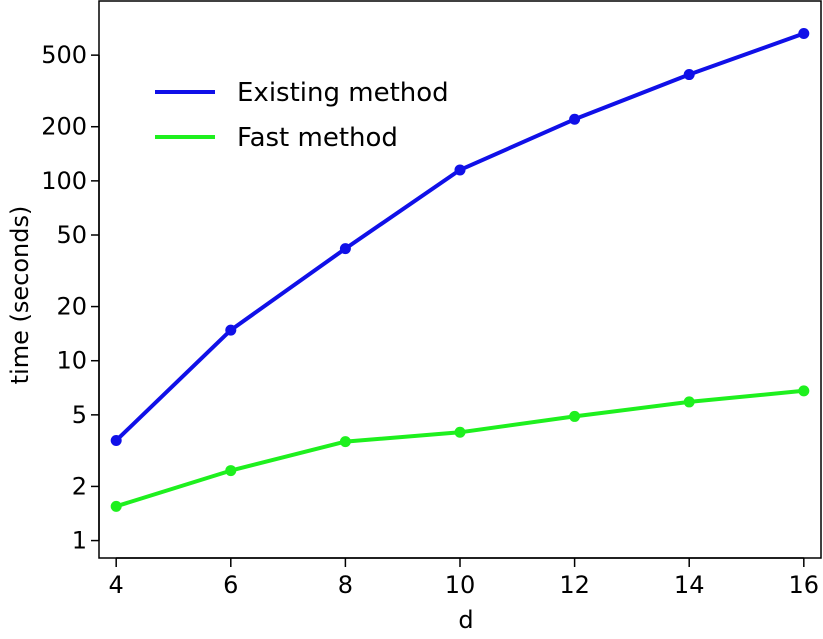 The width and height of the screenshot is (823, 639). What do you see at coordinates (20, 295) in the screenshot?
I see `y-axis-label: time (seconds)` at bounding box center [20, 295].